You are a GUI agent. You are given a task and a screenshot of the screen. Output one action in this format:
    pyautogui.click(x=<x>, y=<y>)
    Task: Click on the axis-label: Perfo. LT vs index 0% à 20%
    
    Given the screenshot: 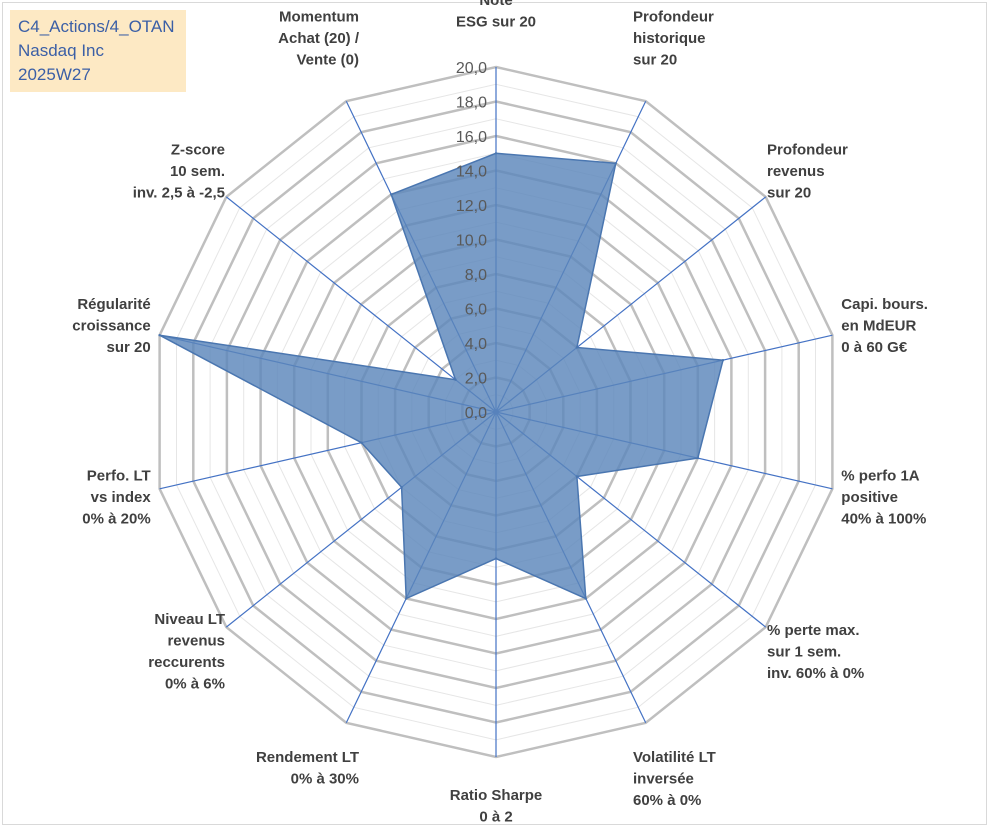 What is the action you would take?
    pyautogui.click(x=116, y=497)
    